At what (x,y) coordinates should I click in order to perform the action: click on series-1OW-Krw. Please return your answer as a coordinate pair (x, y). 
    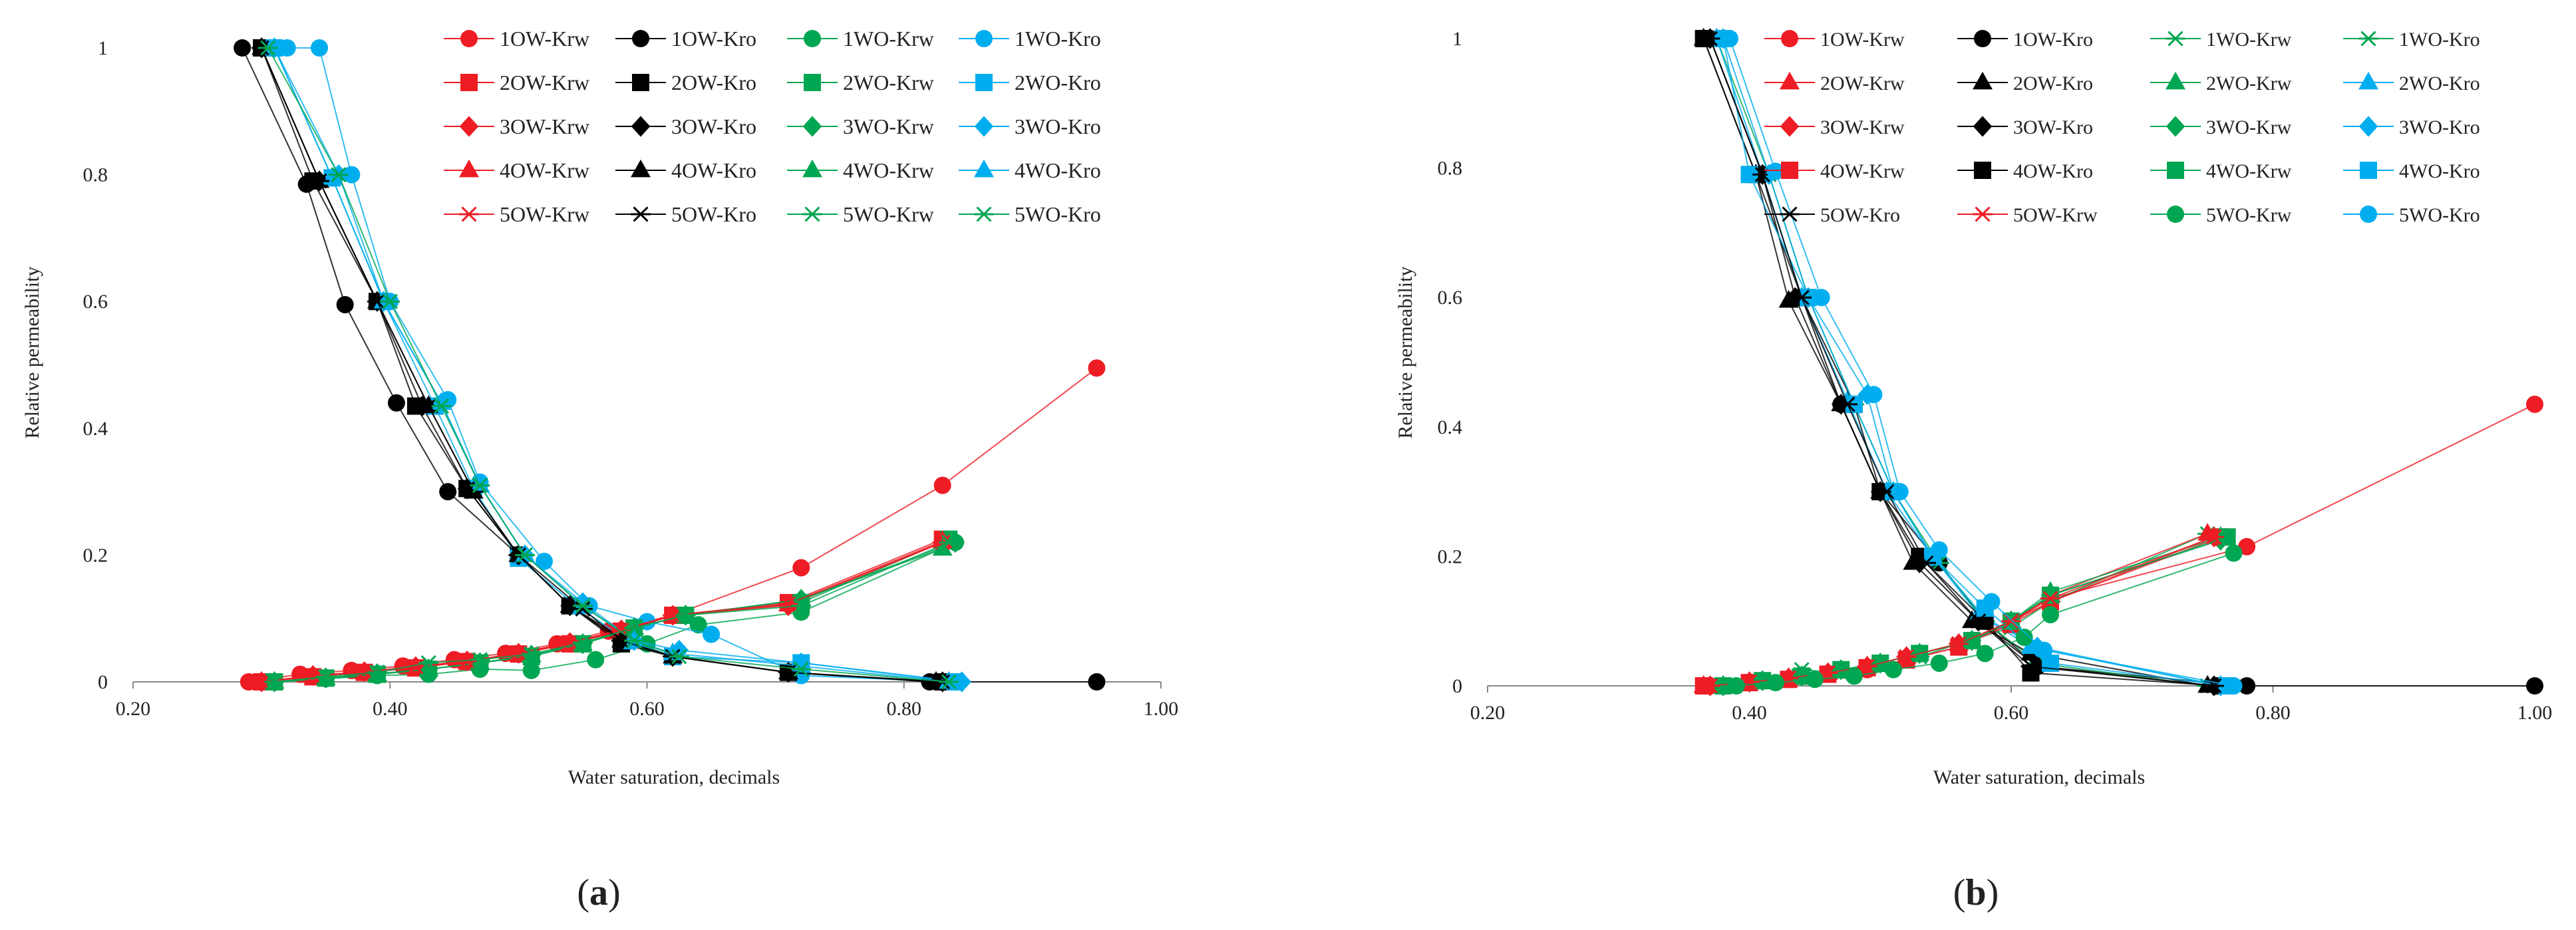
    Looking at the image, I should click on (673, 525).